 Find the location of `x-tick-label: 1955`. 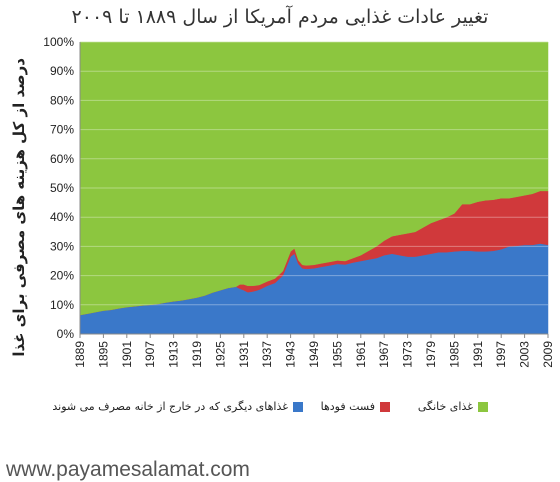

x-tick-label: 1955 is located at coordinates (337, 354).